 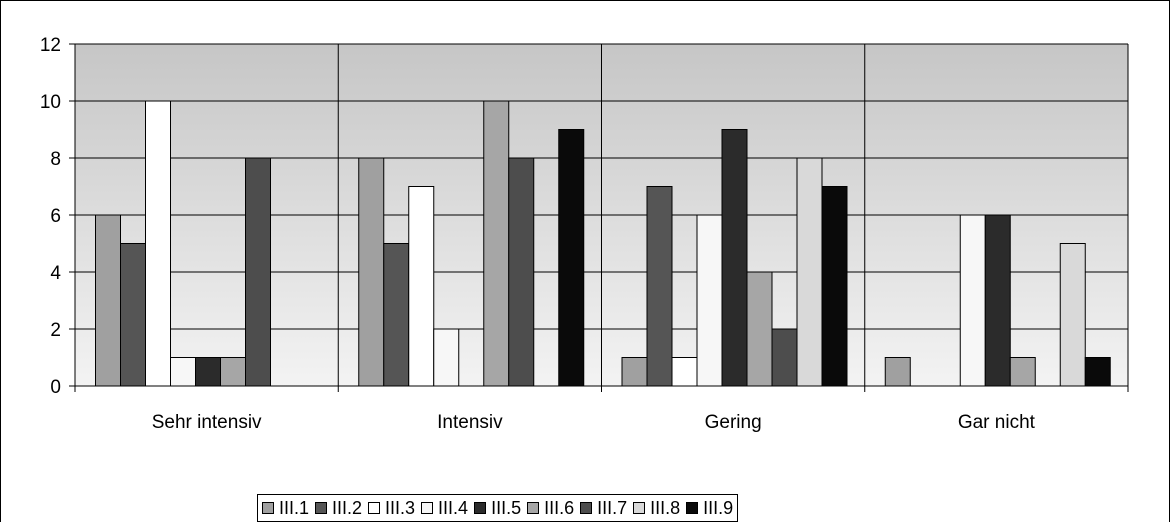 I want to click on legend-item: III.3, so click(x=391, y=508).